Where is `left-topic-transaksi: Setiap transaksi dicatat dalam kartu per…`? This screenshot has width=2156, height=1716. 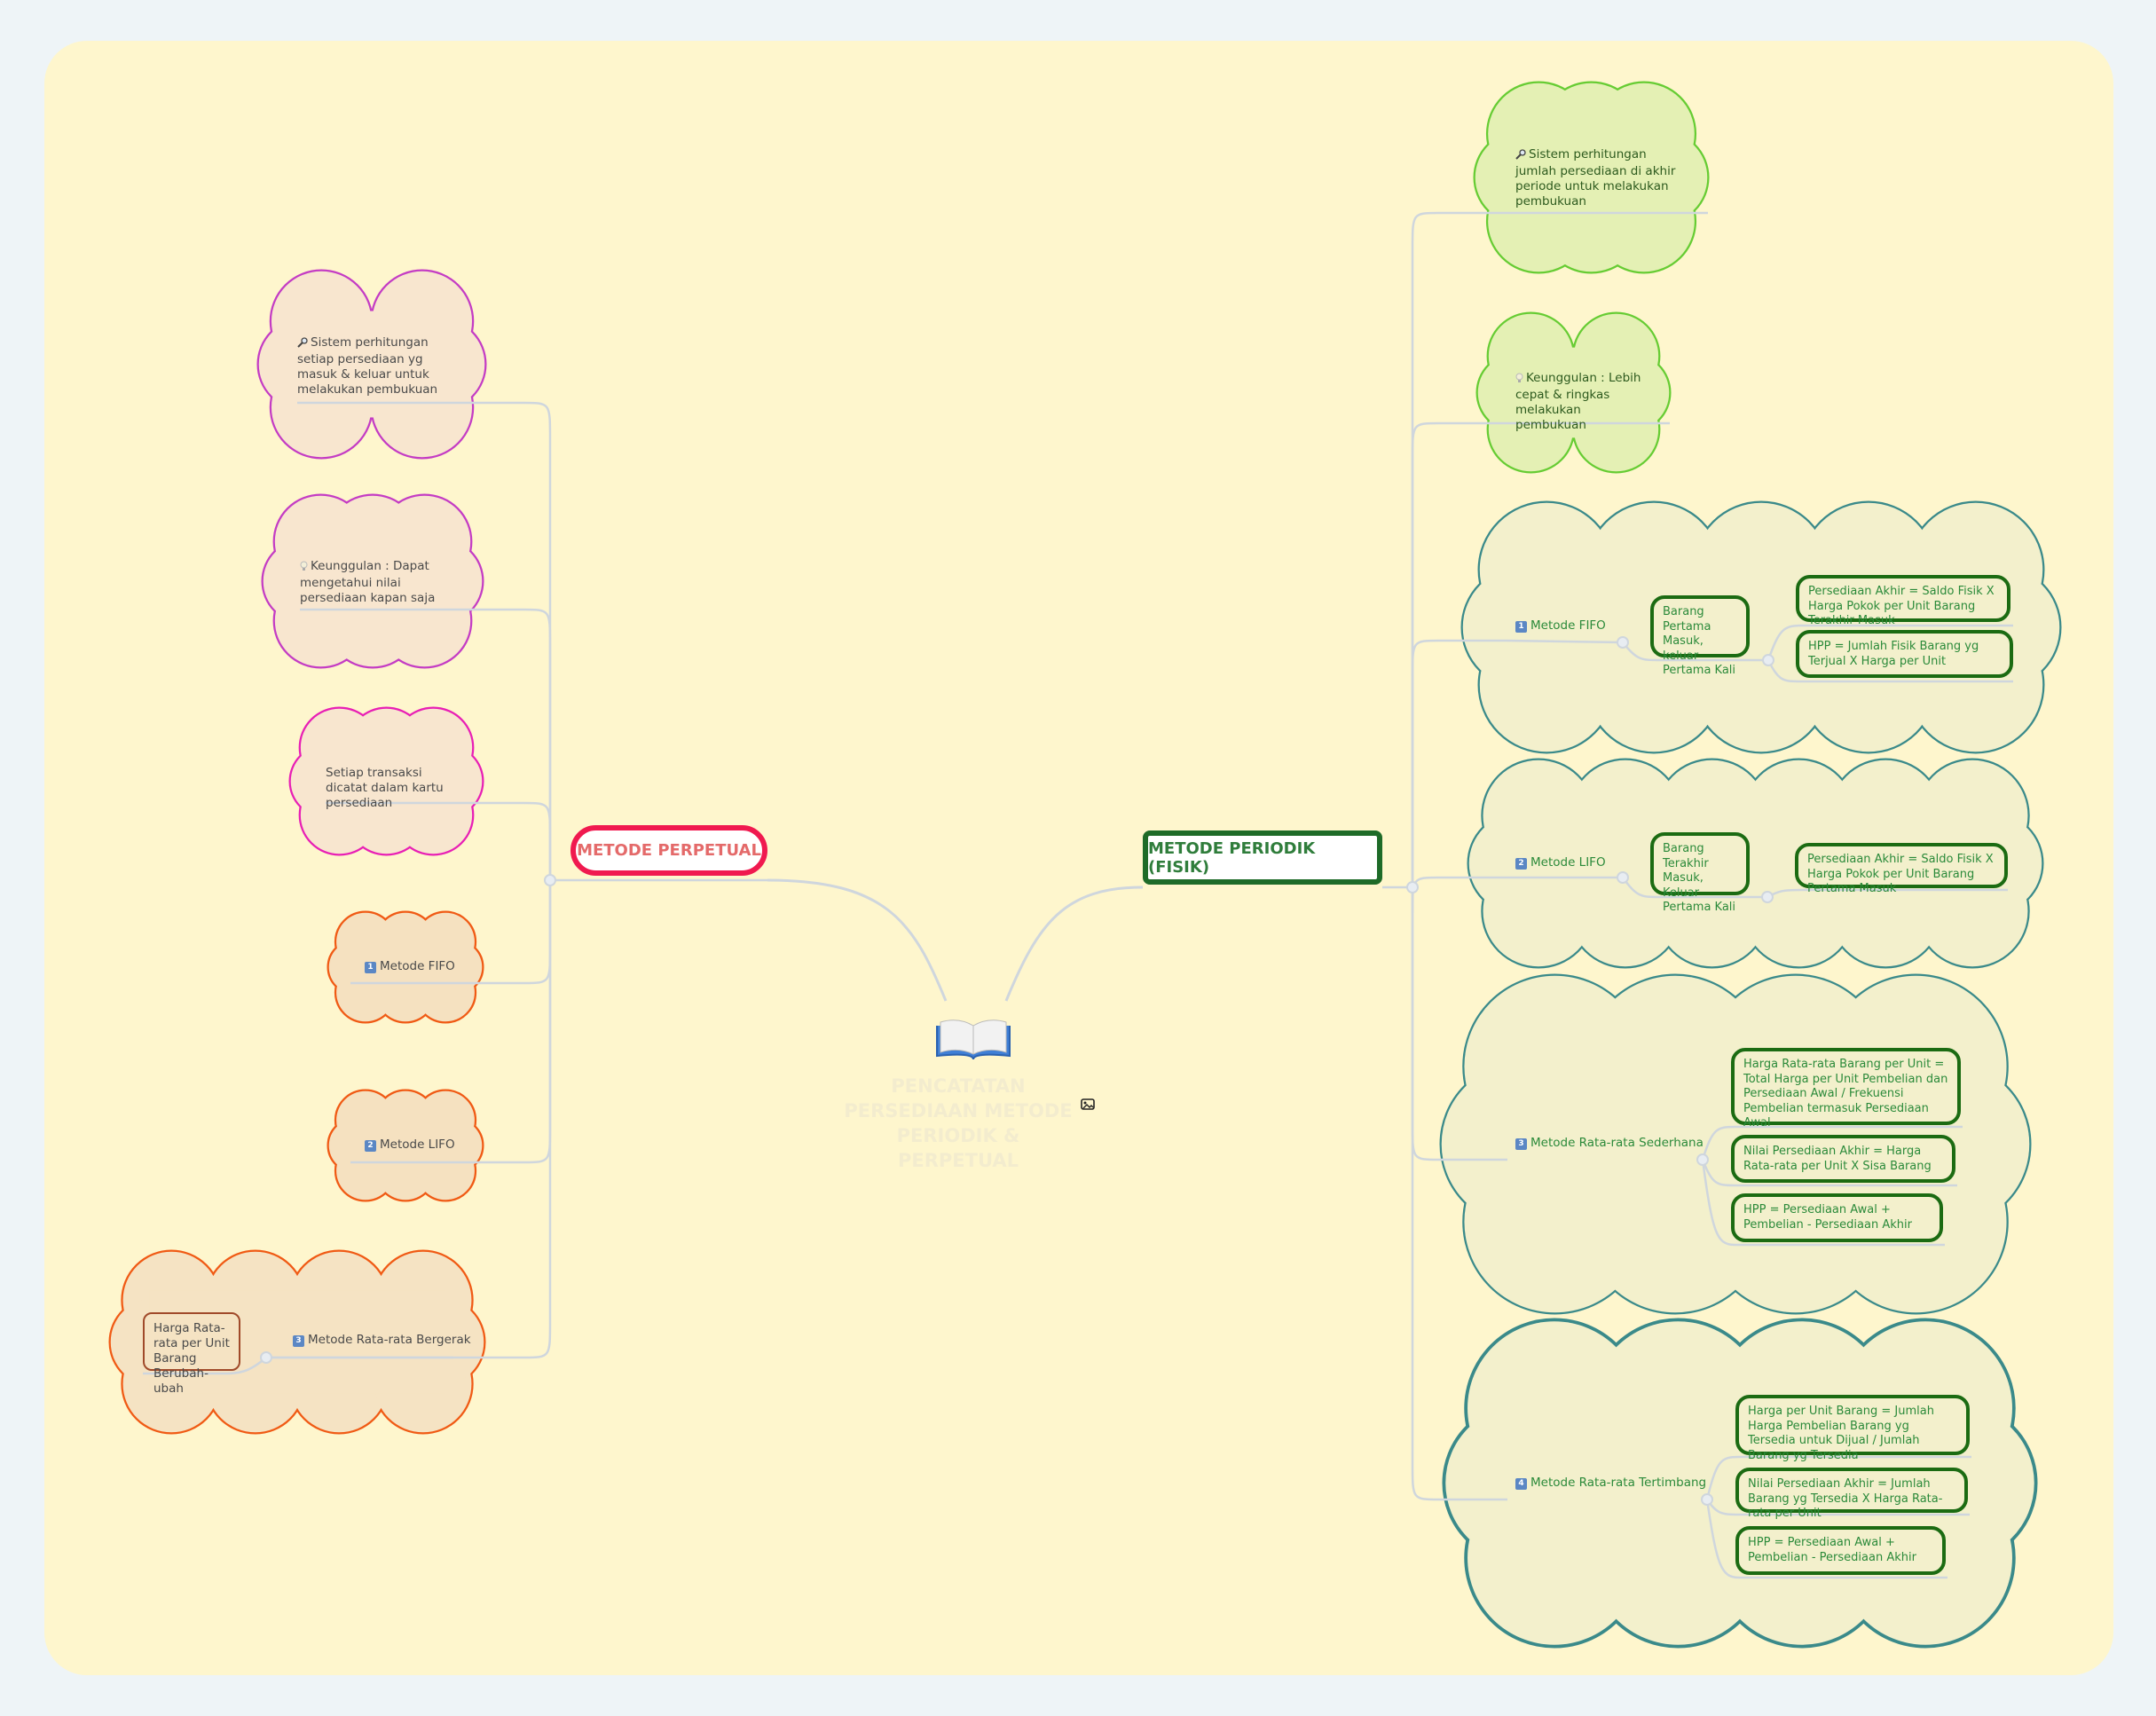 left-topic-transaksi: Setiap transaksi dicatat dalam kartu per… is located at coordinates (385, 788).